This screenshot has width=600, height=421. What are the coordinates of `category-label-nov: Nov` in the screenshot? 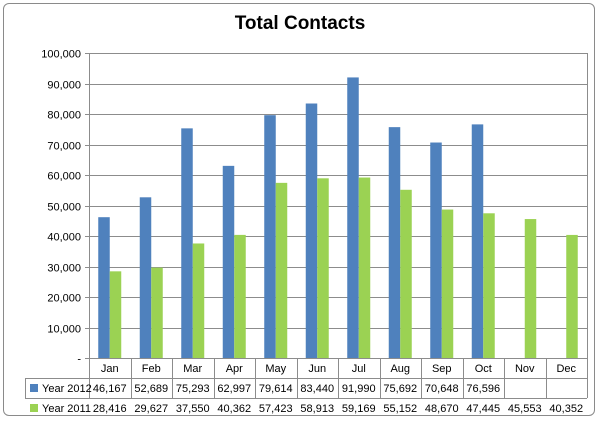 It's located at (525, 369).